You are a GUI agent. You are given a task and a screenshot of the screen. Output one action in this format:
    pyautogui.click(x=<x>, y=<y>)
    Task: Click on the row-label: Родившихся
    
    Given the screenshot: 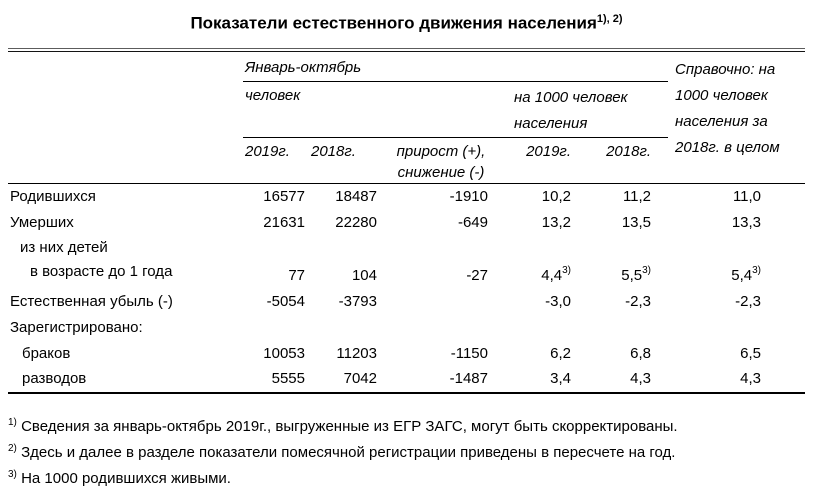 What is the action you would take?
    pyautogui.click(x=53, y=196)
    